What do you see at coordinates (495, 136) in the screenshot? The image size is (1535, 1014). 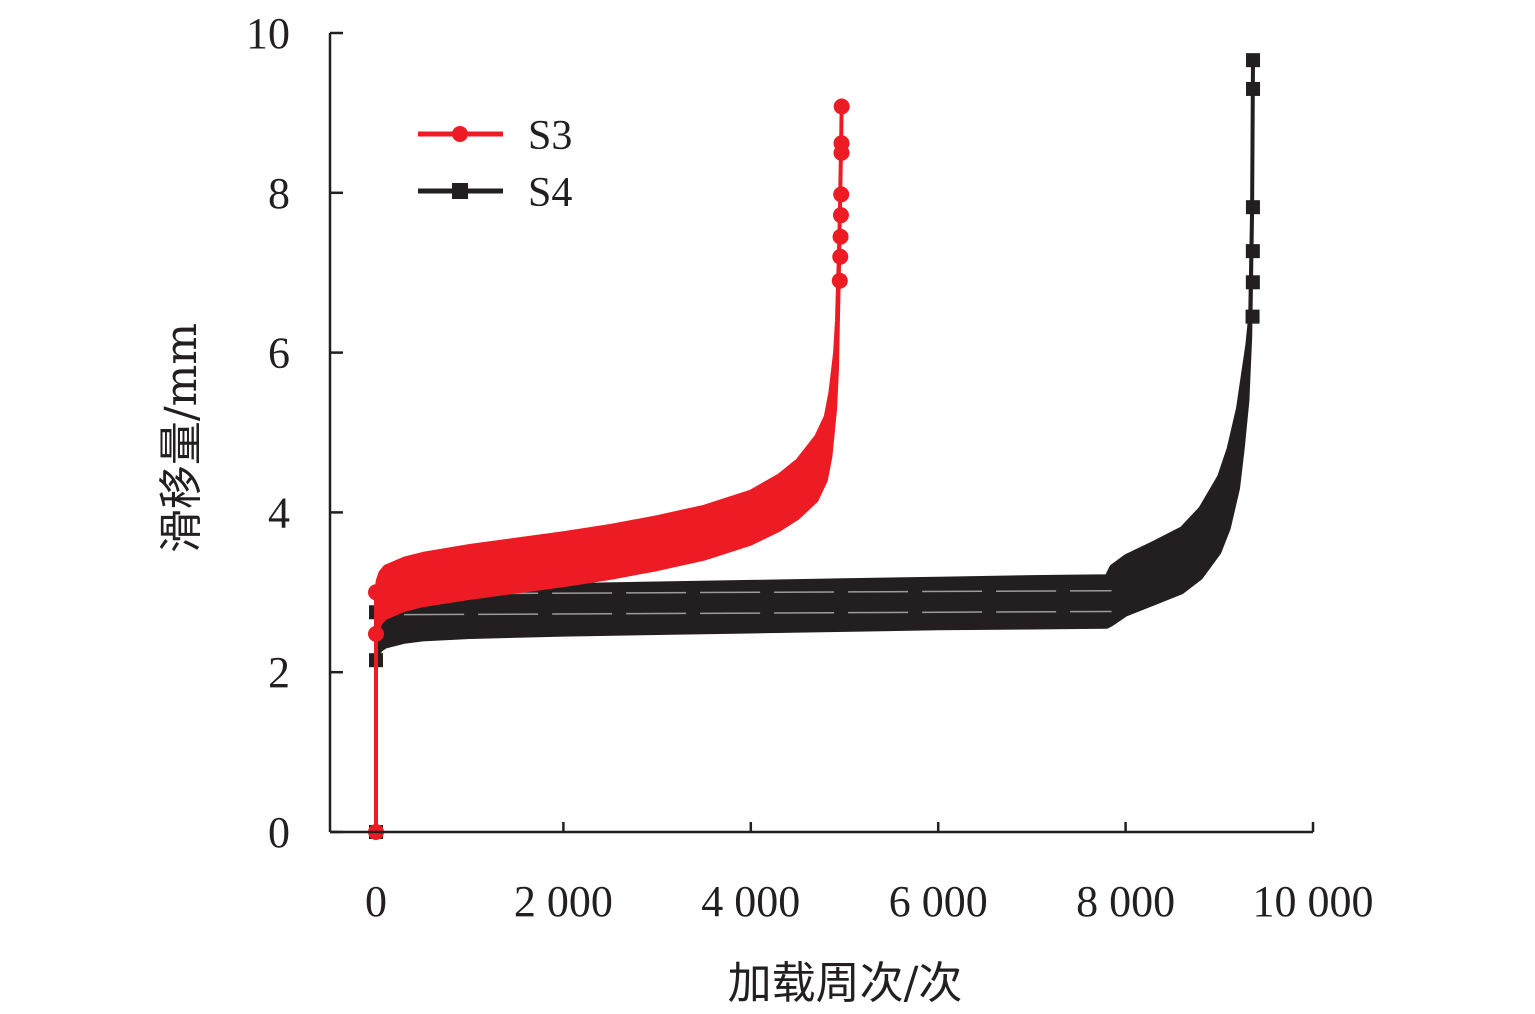 I see `legend-item-s3: S3` at bounding box center [495, 136].